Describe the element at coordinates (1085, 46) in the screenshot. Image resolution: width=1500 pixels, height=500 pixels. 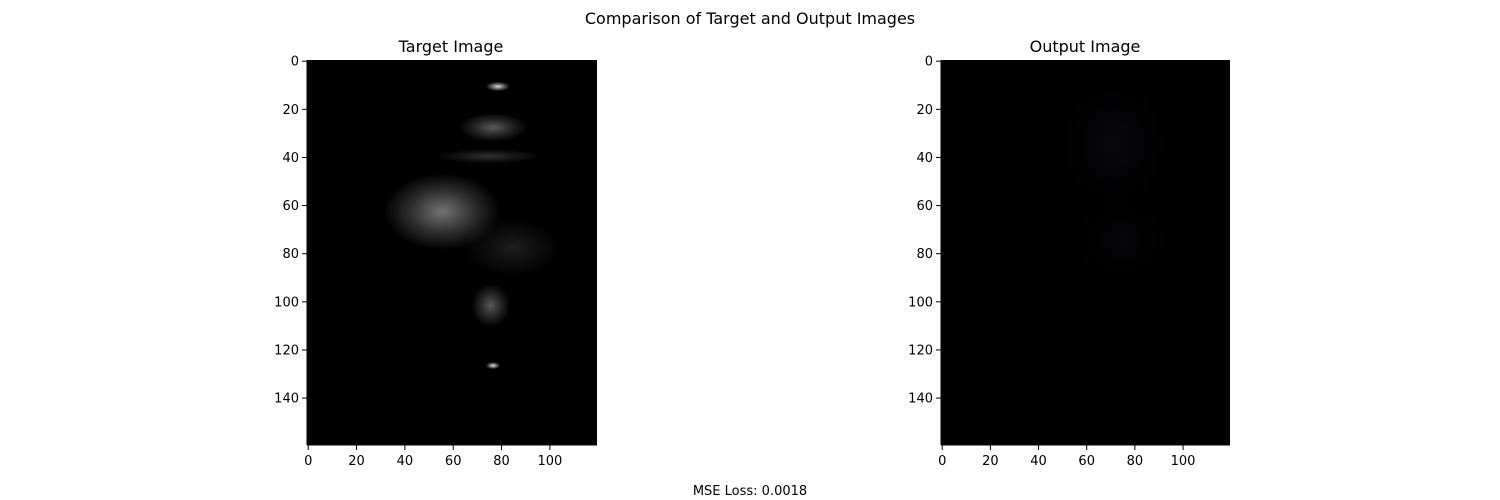
I see `output-image-title: Output Image` at that location.